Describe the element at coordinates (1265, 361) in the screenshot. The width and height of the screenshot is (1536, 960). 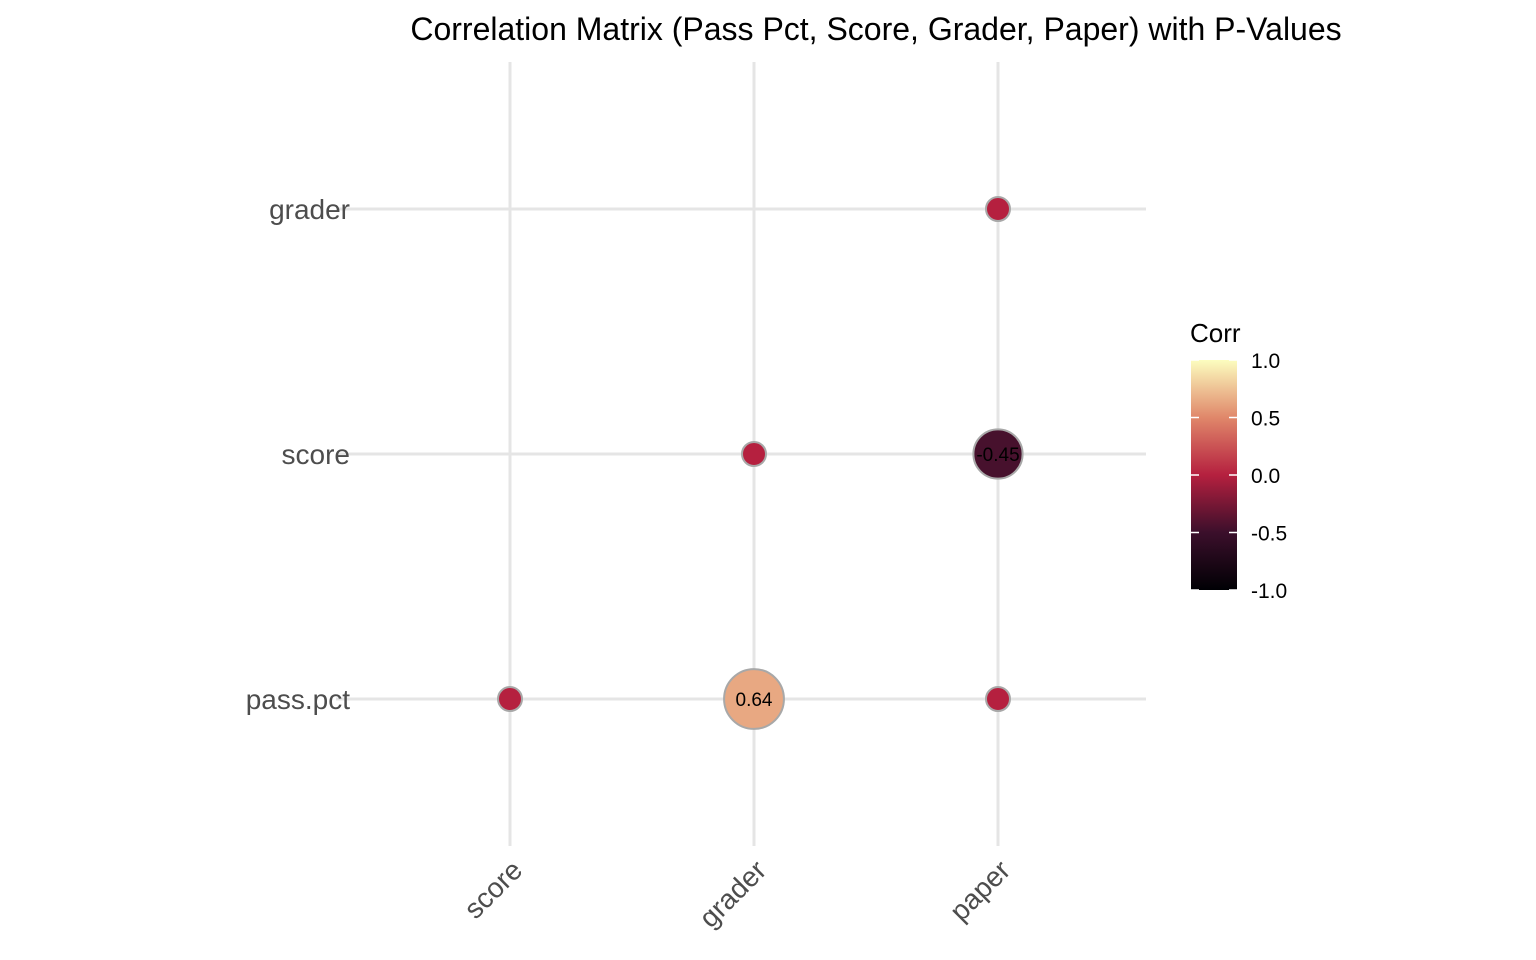
I see `legend-tick-label: 1.0` at that location.